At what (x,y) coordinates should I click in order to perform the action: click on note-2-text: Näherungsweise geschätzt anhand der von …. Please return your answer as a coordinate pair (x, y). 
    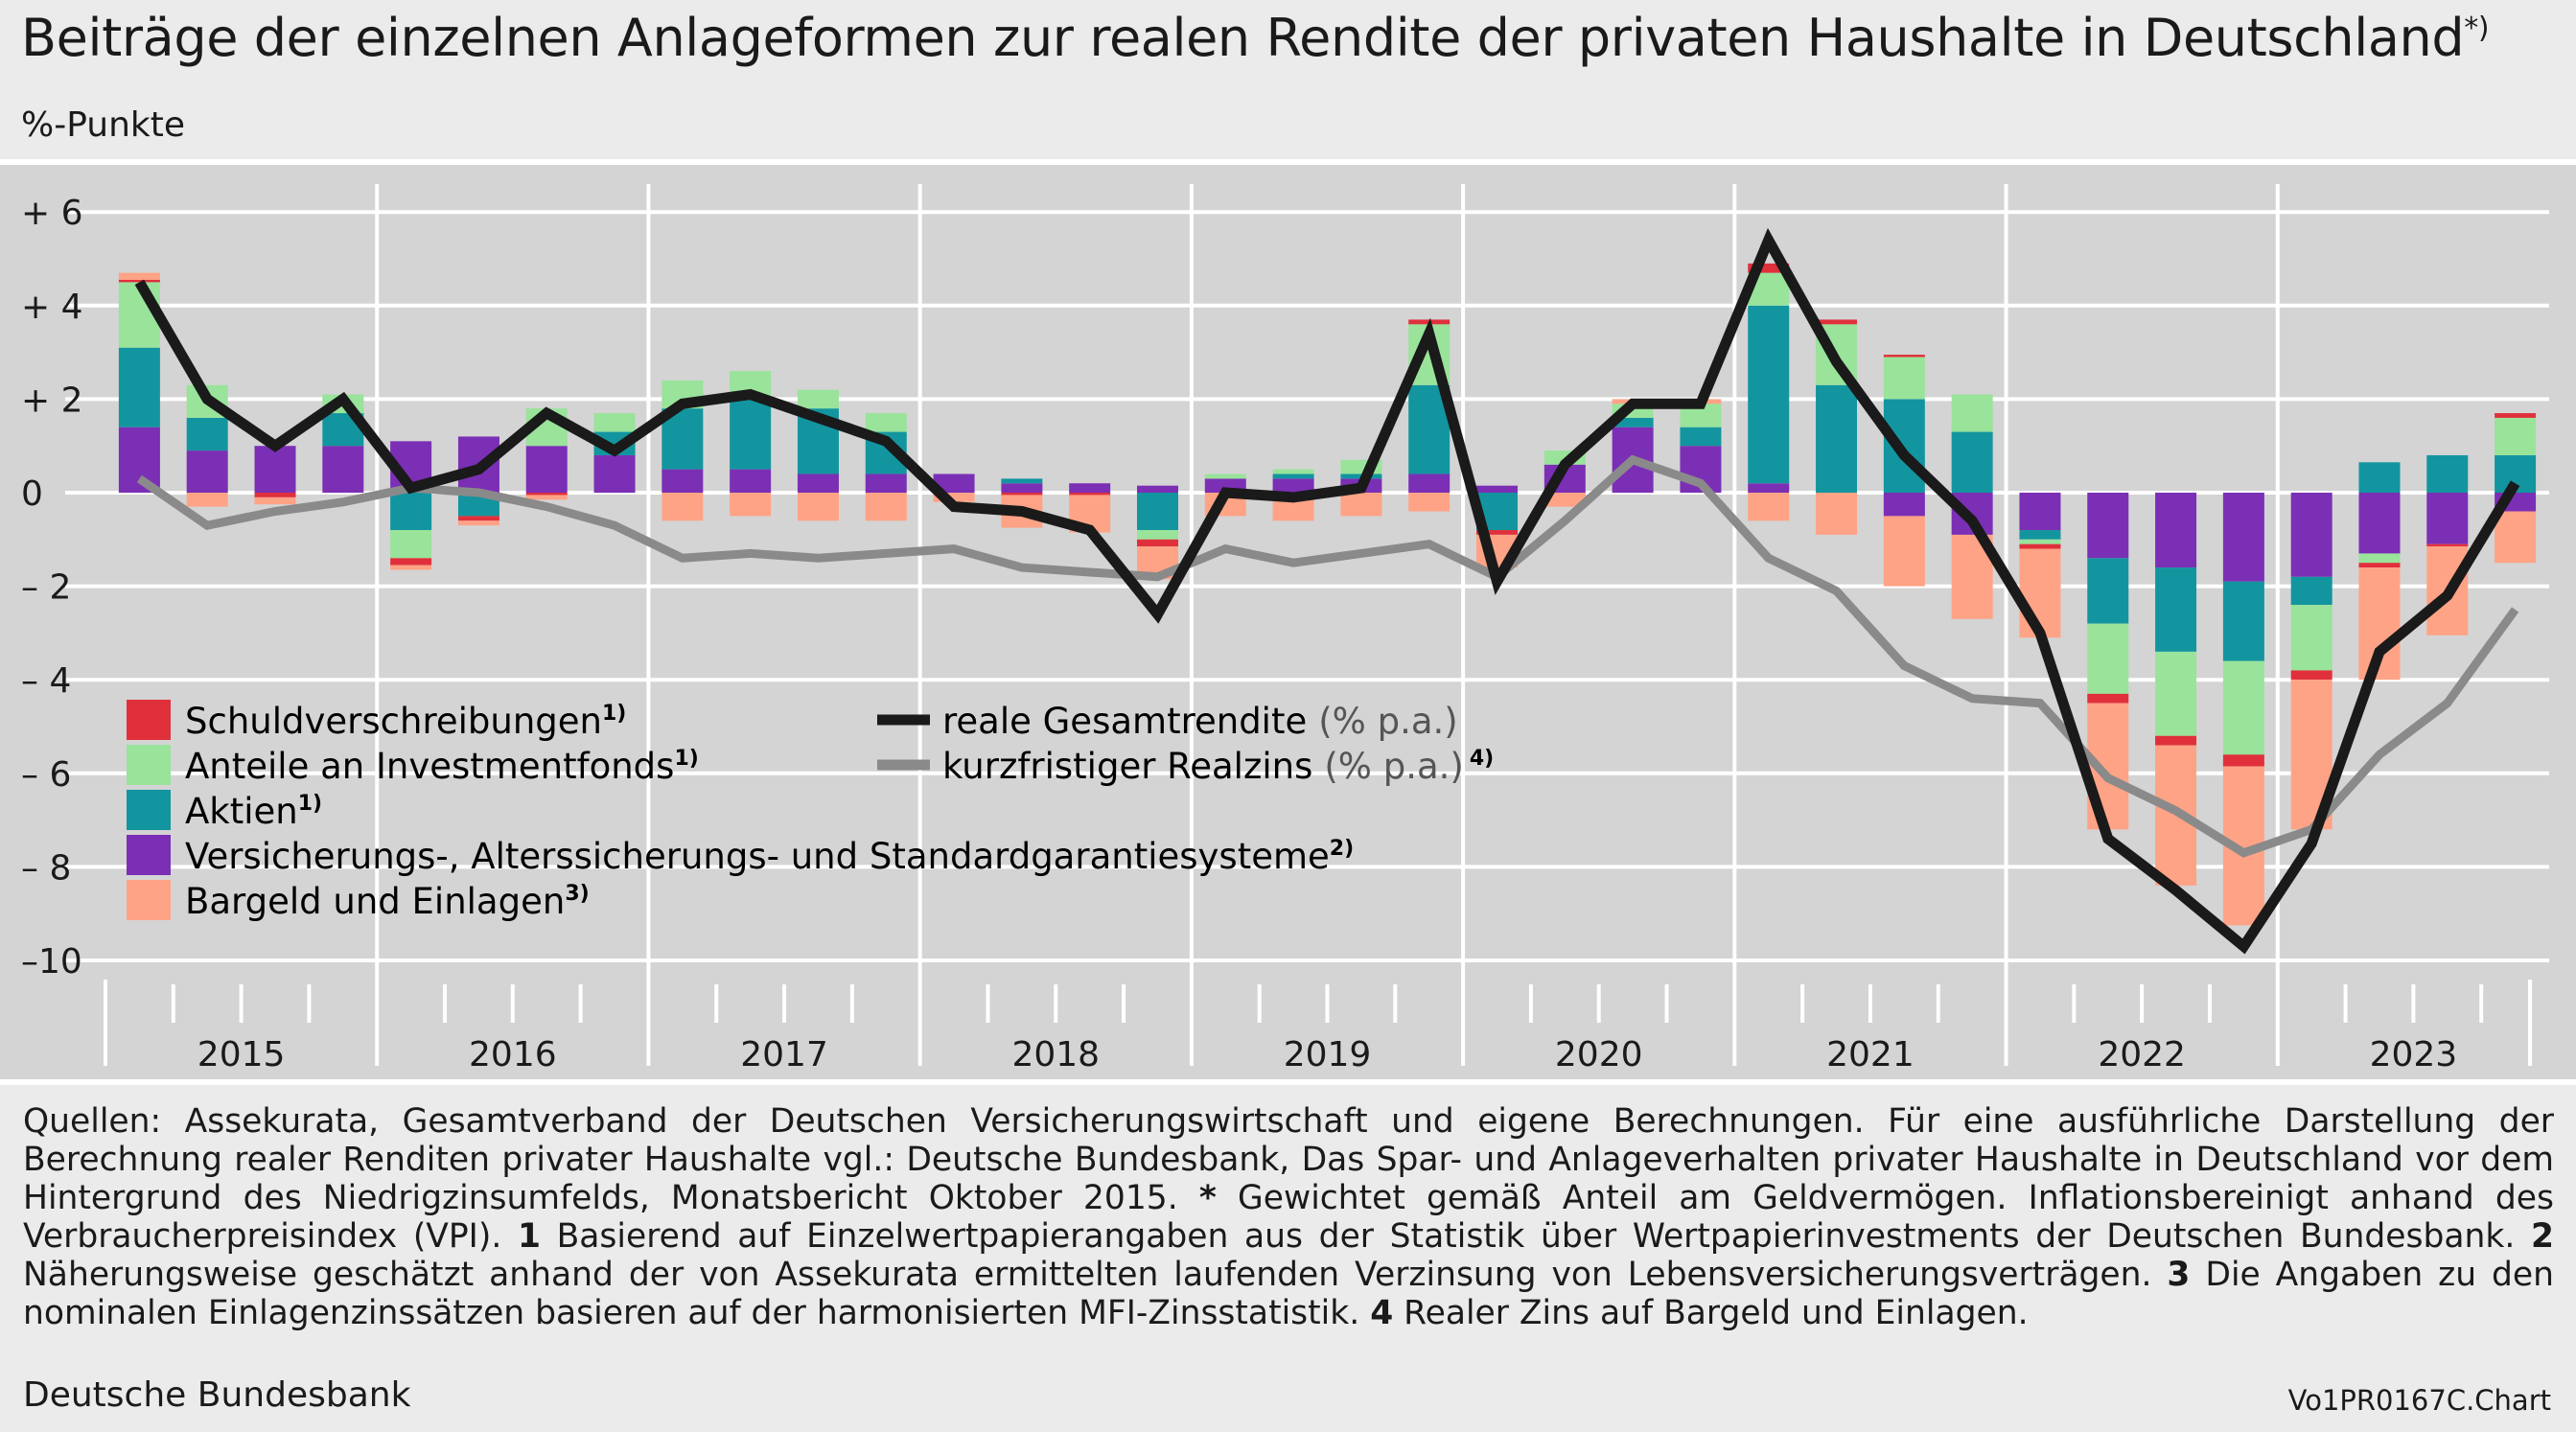
    Looking at the image, I should click on (1087, 1275).